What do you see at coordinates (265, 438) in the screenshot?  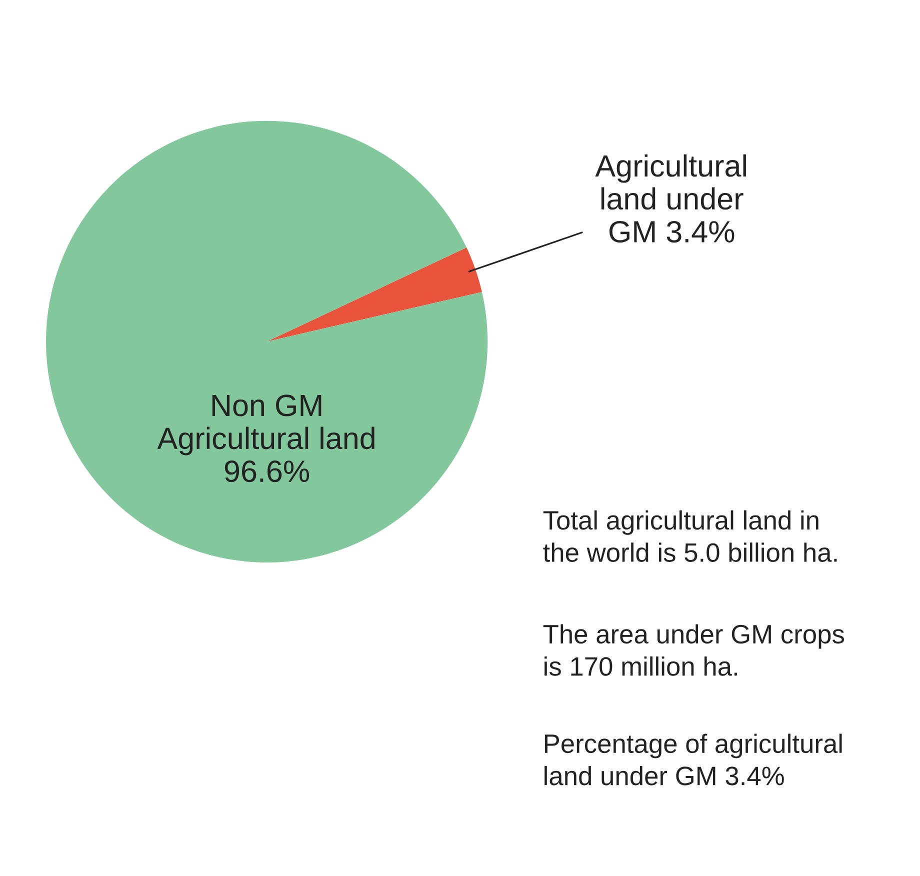 I see `slice-label: Non GM Agricultural land 96.6%` at bounding box center [265, 438].